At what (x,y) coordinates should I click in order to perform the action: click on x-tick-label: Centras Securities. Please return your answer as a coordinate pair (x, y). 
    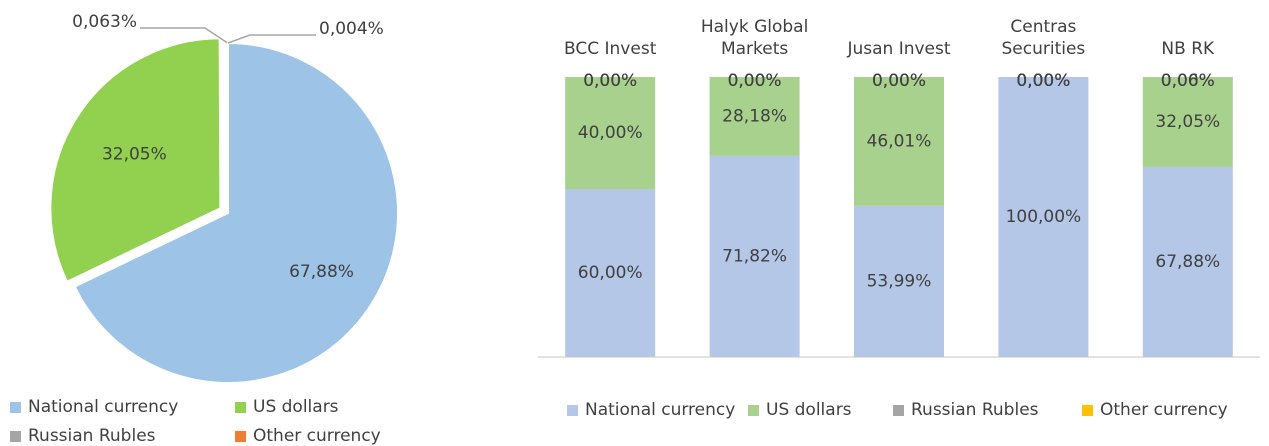
    Looking at the image, I should click on (1043, 30).